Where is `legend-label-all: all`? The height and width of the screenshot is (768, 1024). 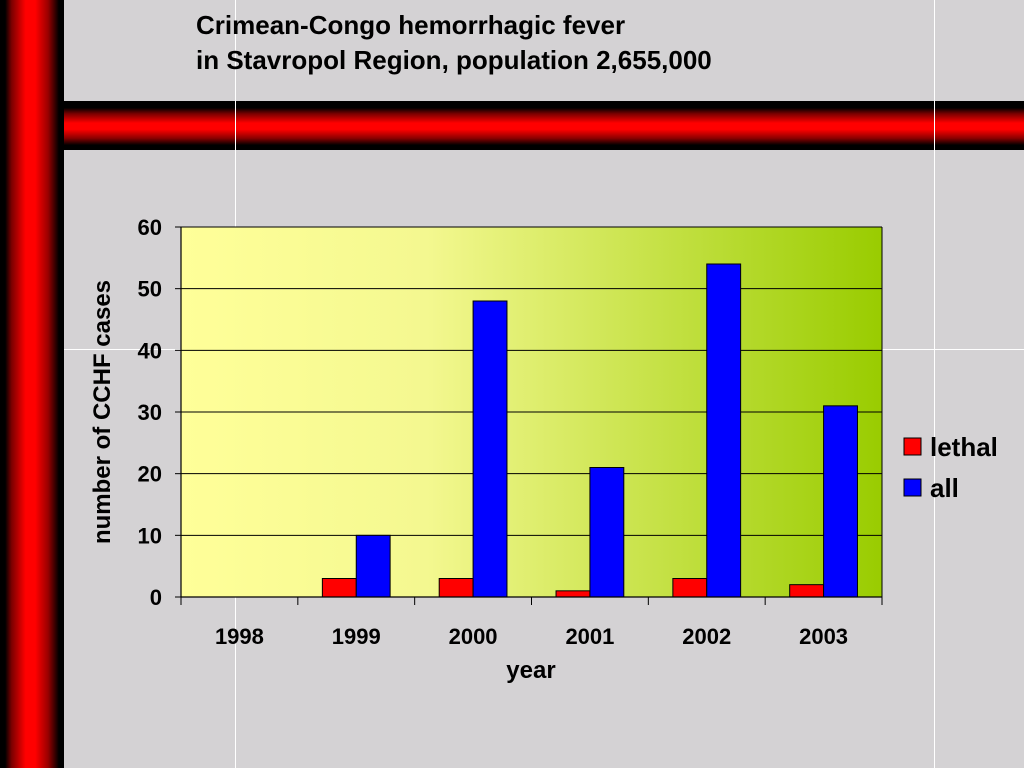 legend-label-all: all is located at coordinates (944, 488).